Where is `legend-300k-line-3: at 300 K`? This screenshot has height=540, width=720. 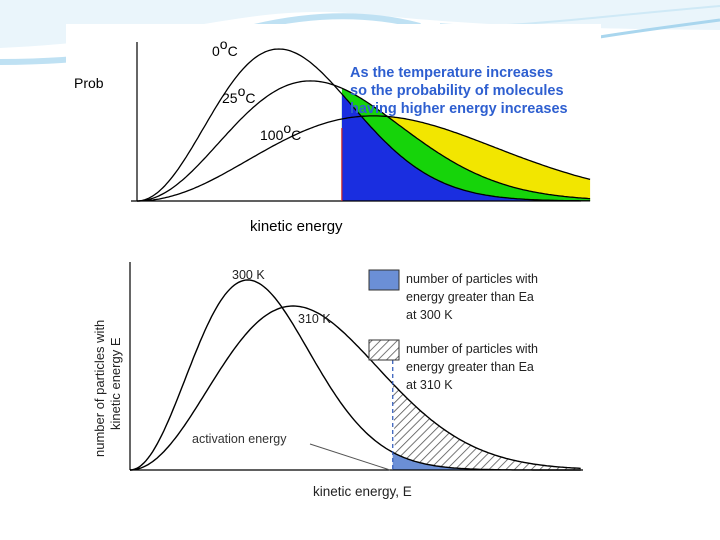 legend-300k-line-3: at 300 K is located at coordinates (429, 315).